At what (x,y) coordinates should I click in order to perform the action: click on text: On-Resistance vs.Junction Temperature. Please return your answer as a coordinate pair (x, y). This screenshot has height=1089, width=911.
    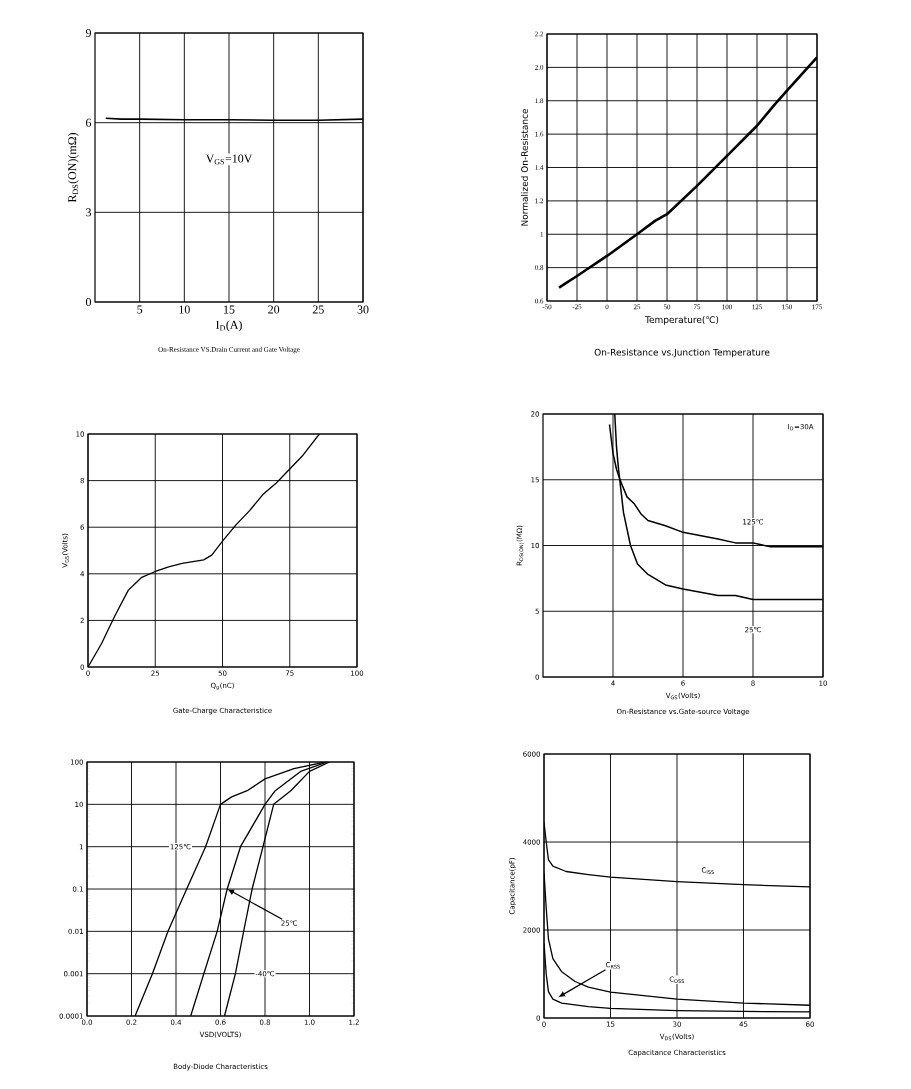
    Looking at the image, I should click on (682, 353).